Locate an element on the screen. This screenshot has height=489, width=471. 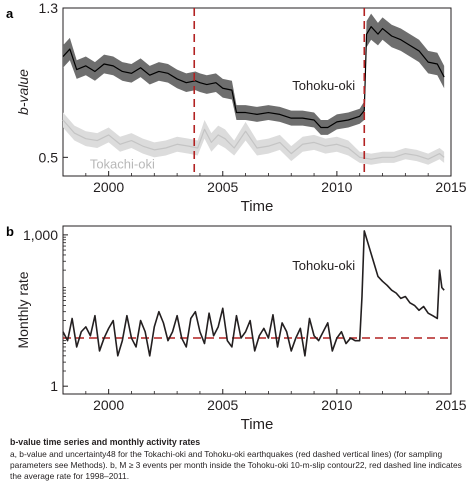
y-axis-label: Monthly rate is located at coordinates (23, 309).